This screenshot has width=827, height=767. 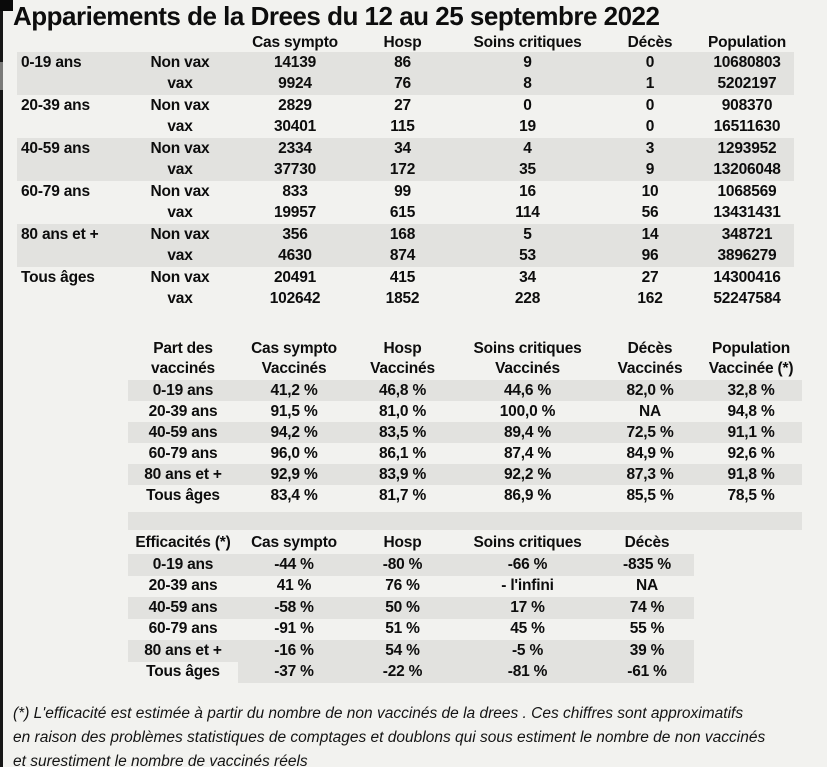 What do you see at coordinates (527, 359) in the screenshot?
I see `column-header: Soins critiques Vaccinés` at bounding box center [527, 359].